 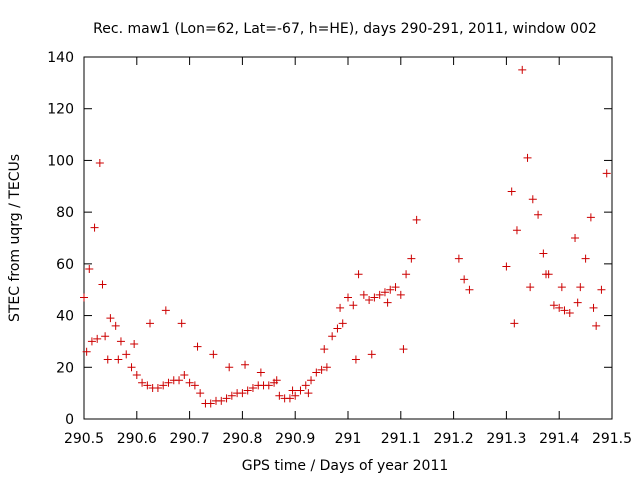 What do you see at coordinates (15, 238) in the screenshot?
I see `y-axis-label: STEC from uqrg / TECUs` at bounding box center [15, 238].